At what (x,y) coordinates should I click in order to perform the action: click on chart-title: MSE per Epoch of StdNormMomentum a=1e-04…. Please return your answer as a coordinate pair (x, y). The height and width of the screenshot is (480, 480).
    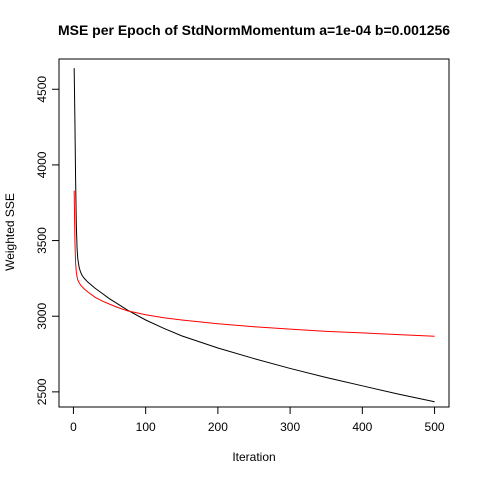
    Looking at the image, I should click on (254, 30).